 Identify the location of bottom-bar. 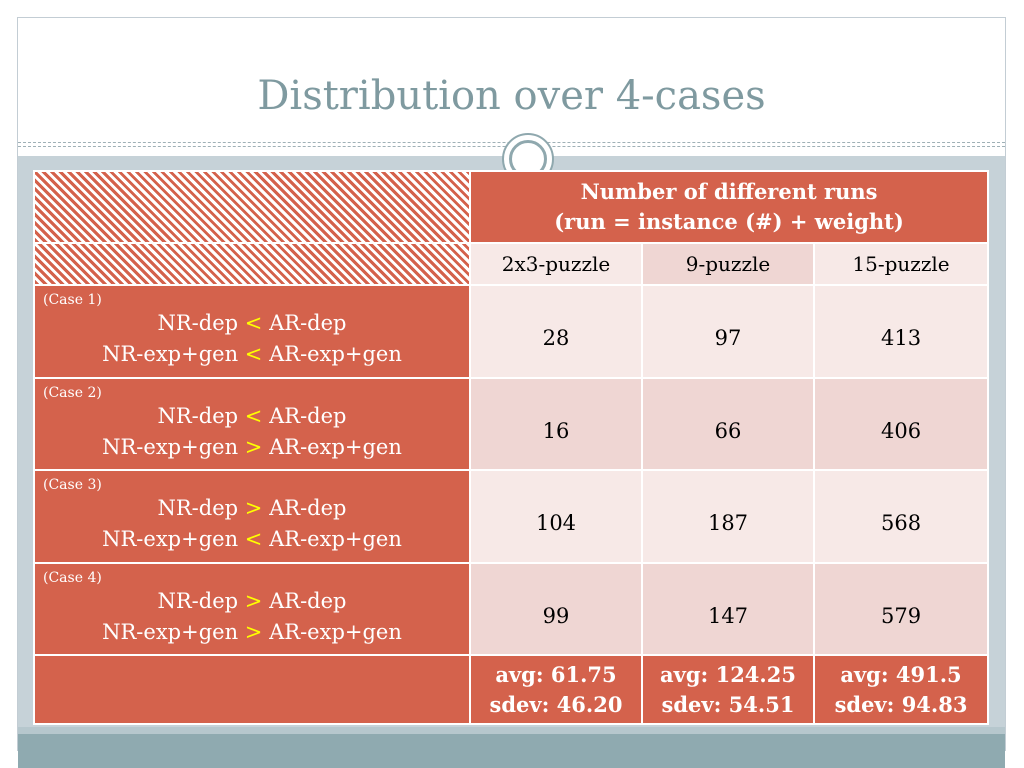
(511, 751).